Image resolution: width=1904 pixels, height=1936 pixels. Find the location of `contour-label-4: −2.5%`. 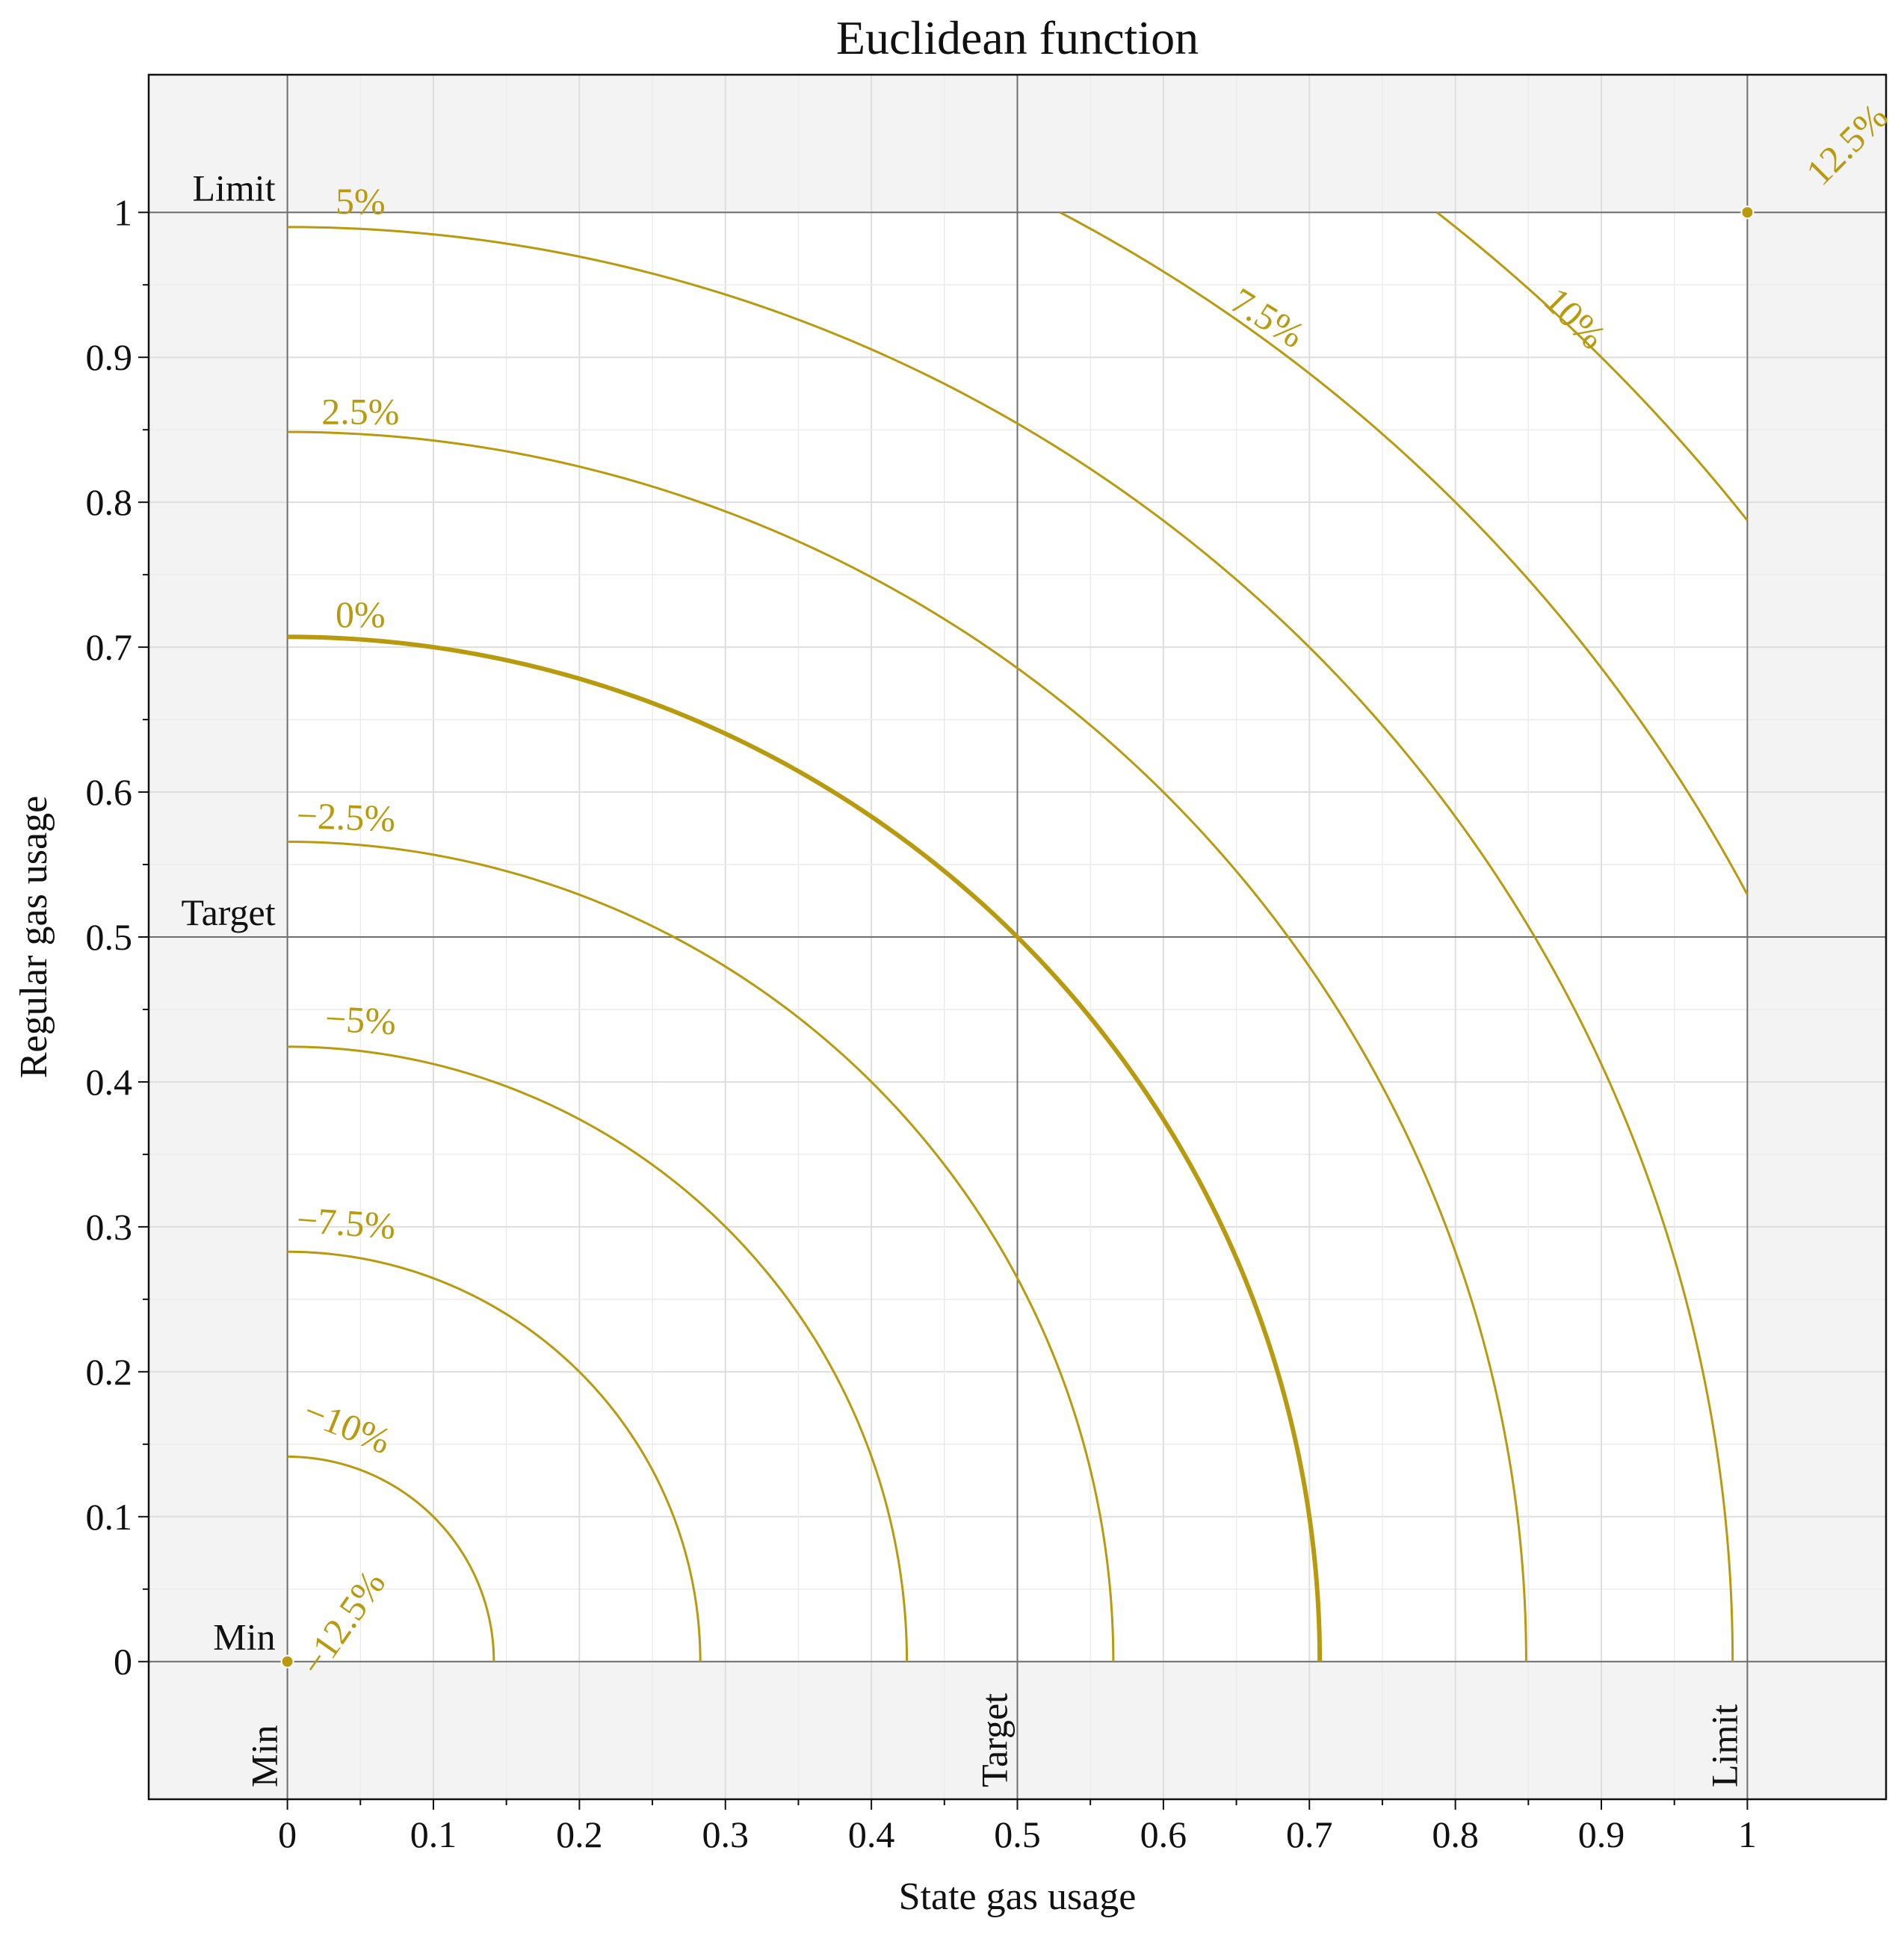

contour-label-4: −2.5% is located at coordinates (346, 817).